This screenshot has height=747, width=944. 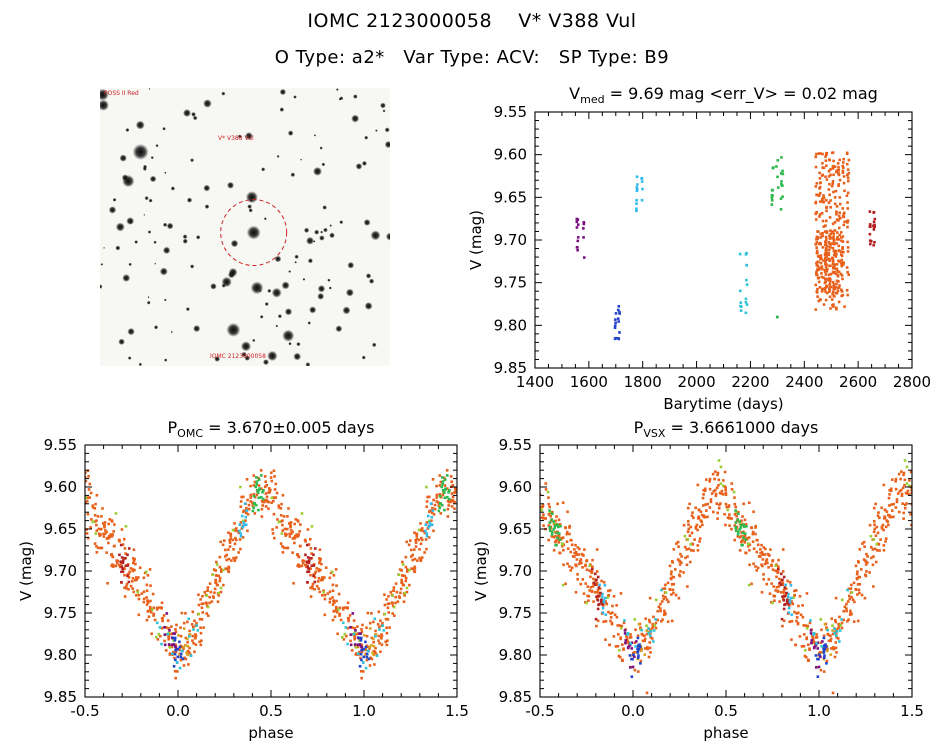 What do you see at coordinates (589, 382) in the screenshot?
I see `svg-text: 1600` at bounding box center [589, 382].